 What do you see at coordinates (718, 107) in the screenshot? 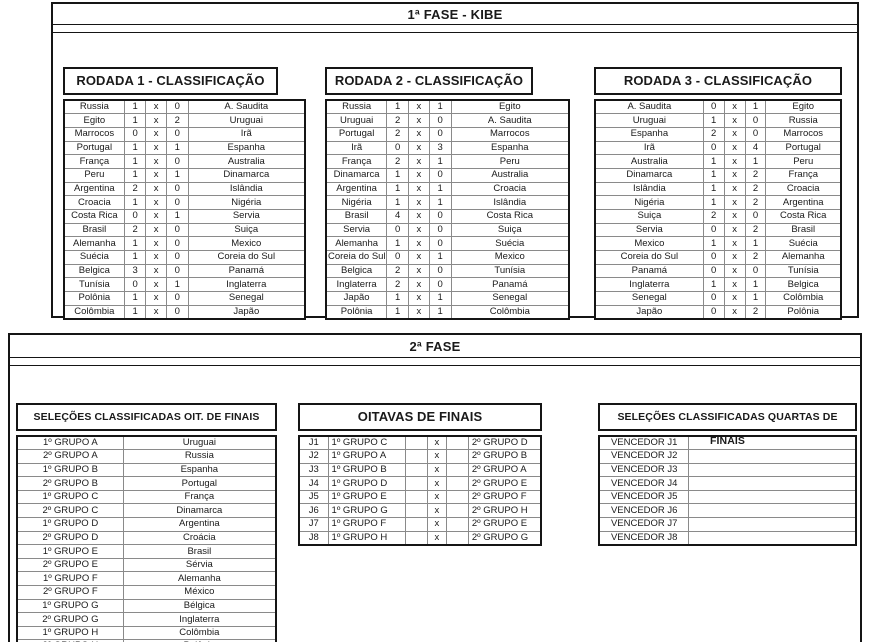
I see `table-row: A. Saudita 0 x 1 Egito` at bounding box center [718, 107].